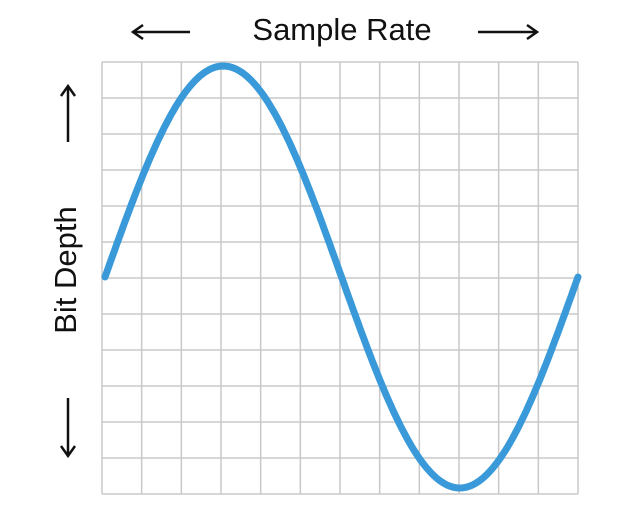 The image size is (628, 508). What do you see at coordinates (68, 428) in the screenshot?
I see `down-arrow` at bounding box center [68, 428].